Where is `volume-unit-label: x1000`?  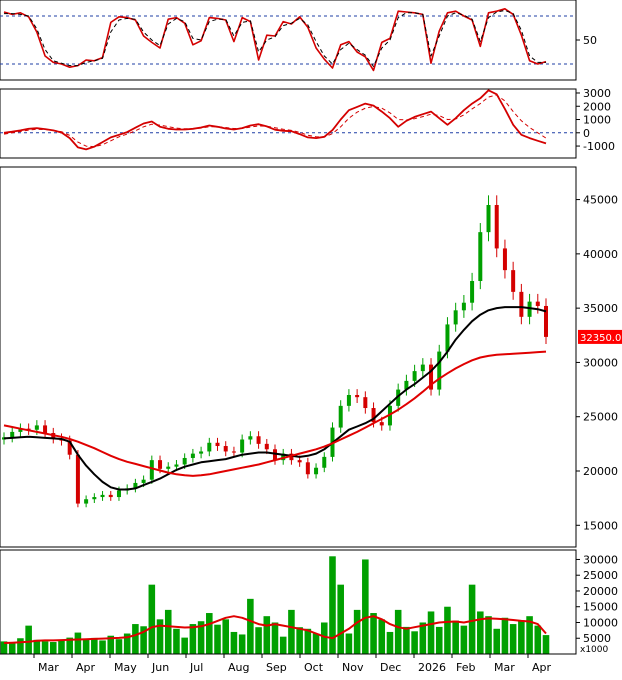 volume-unit-label: x1000 is located at coordinates (594, 650).